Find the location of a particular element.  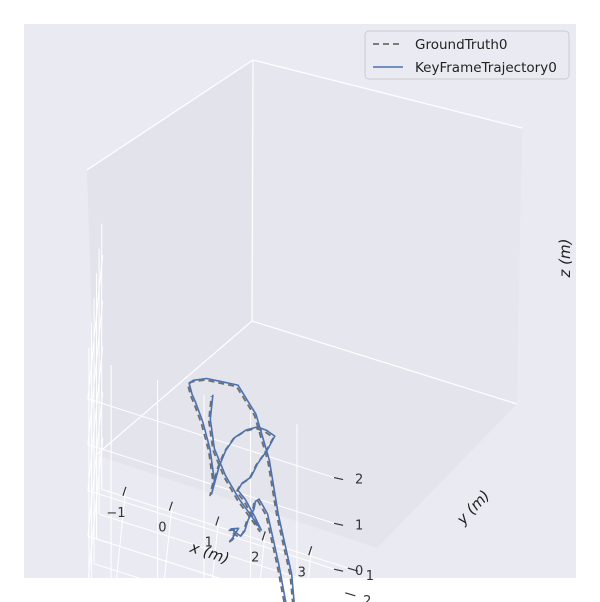

series-line-keyframetrajectory0 is located at coordinates (241, 489).